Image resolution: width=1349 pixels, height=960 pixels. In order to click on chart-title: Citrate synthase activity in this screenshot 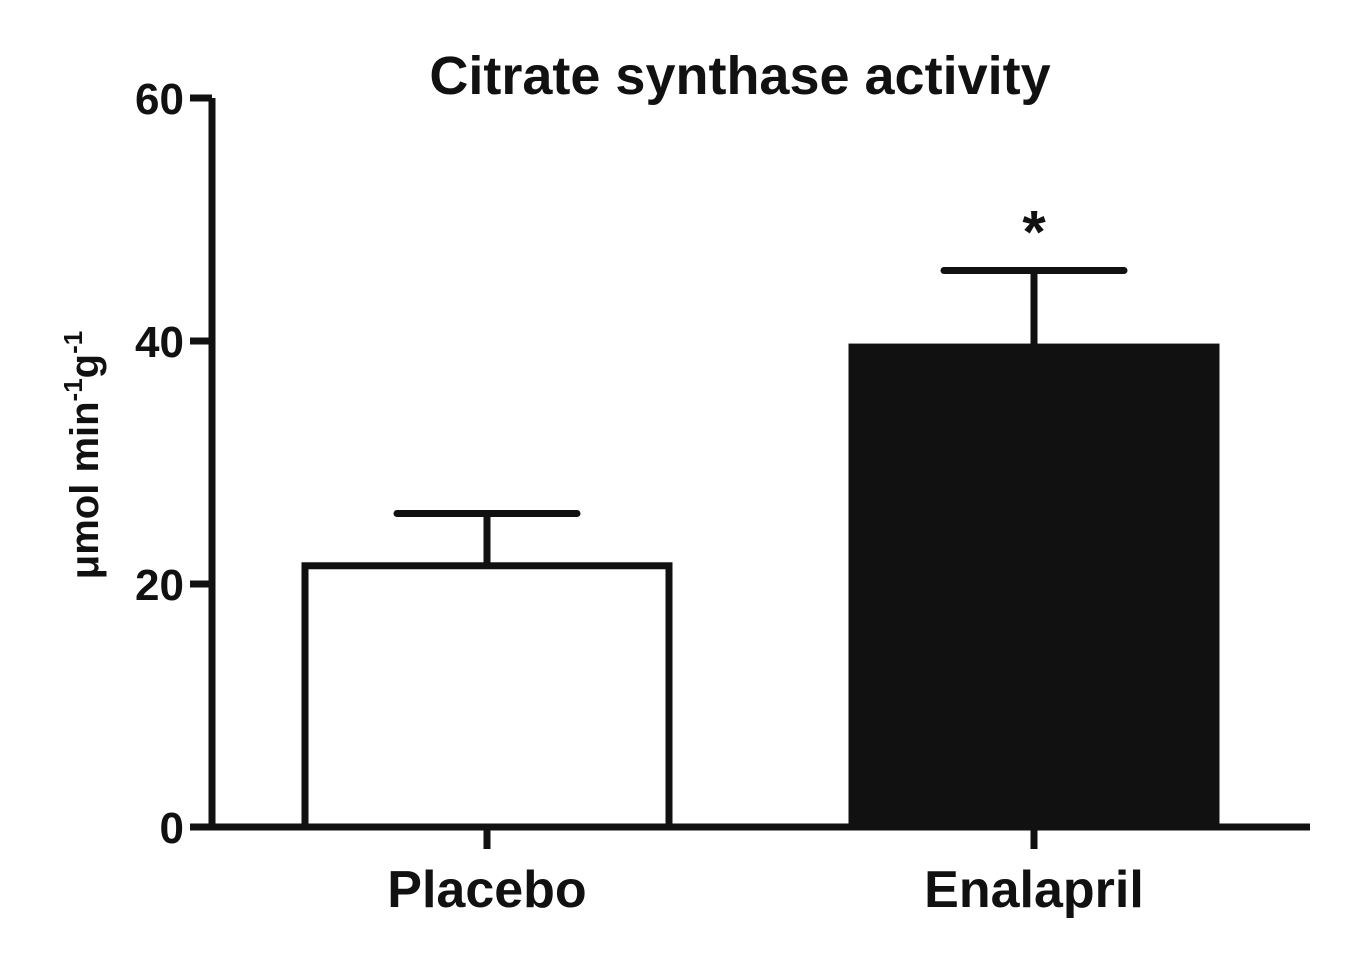, I will do `click(739, 76)`.